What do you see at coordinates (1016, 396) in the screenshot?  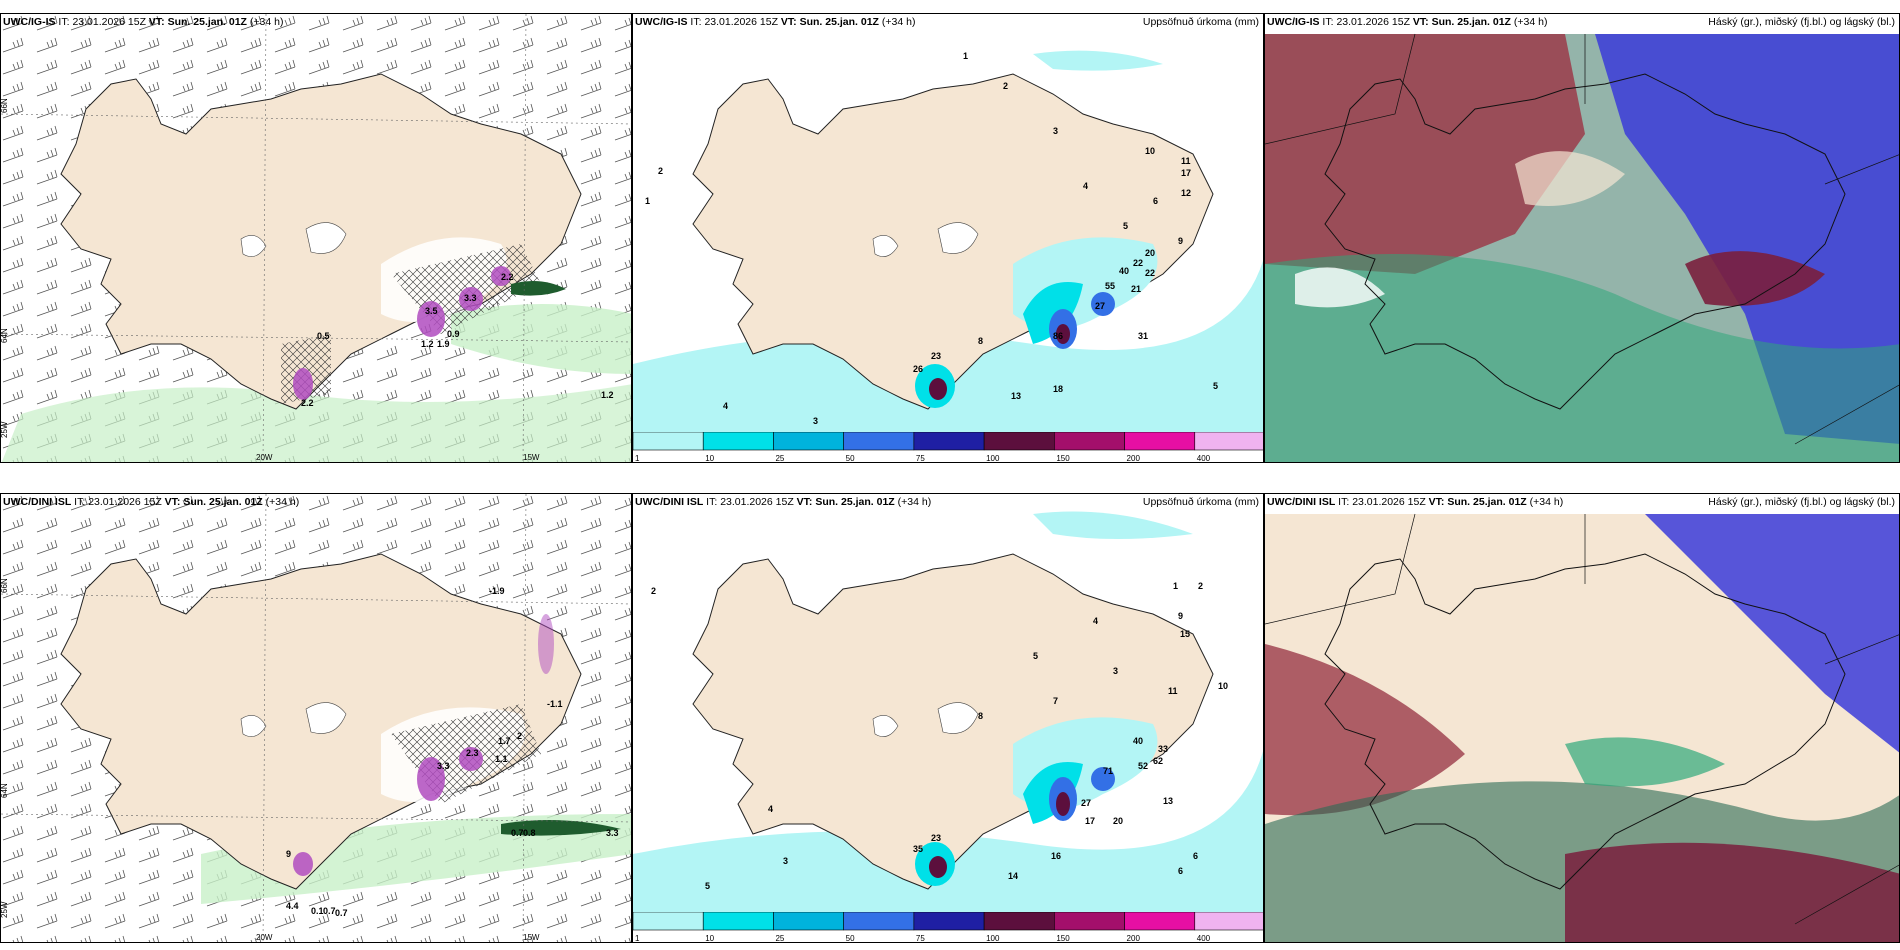 I see `precip-value: 13` at bounding box center [1016, 396].